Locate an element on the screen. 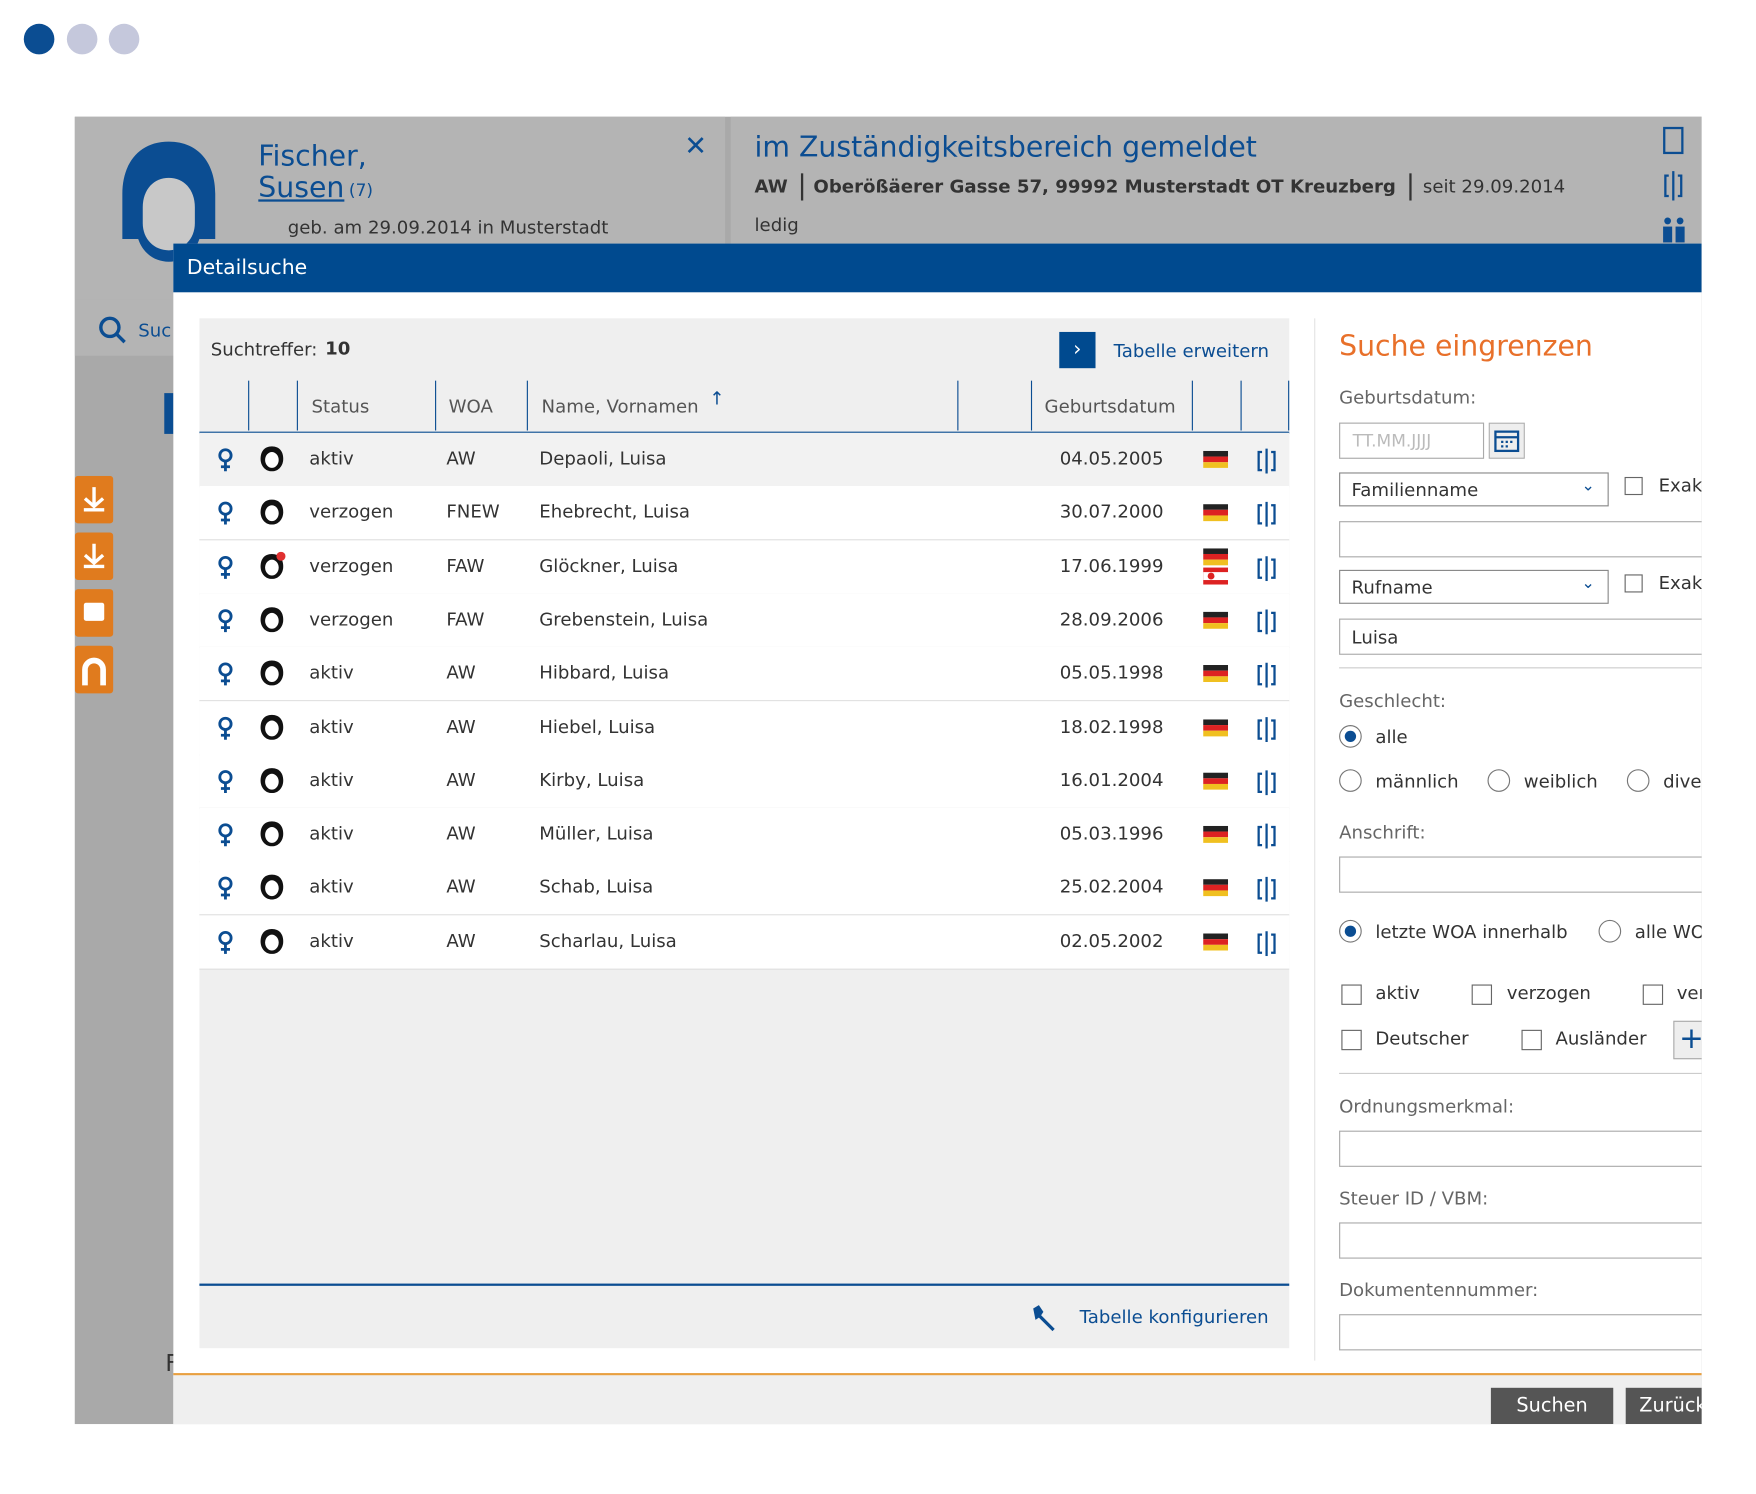 This screenshot has height=1494, width=1756. result-row: aktiv AW Hibbard, Luisa 05.05.1998 is located at coordinates (744, 674).